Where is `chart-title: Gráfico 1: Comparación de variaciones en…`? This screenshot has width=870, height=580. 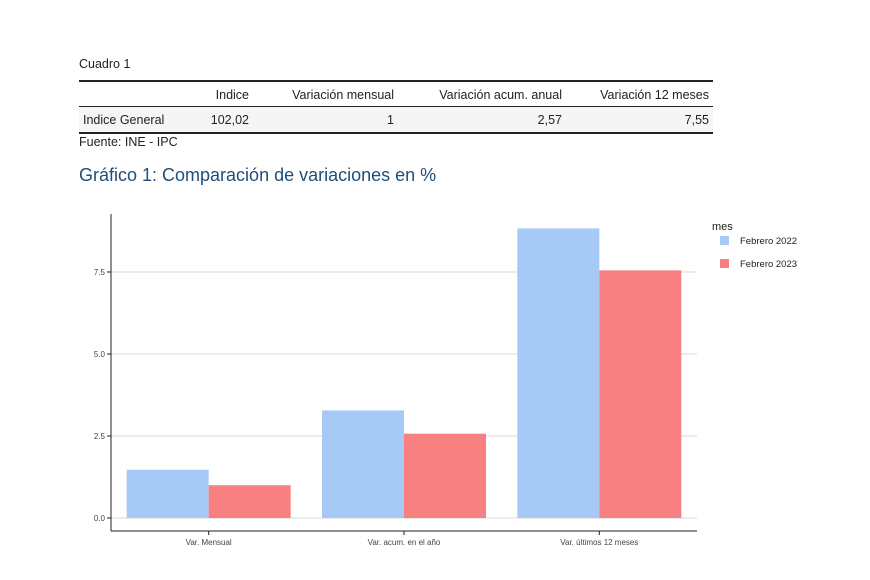 chart-title: Gráfico 1: Comparación de variaciones en… is located at coordinates (258, 175).